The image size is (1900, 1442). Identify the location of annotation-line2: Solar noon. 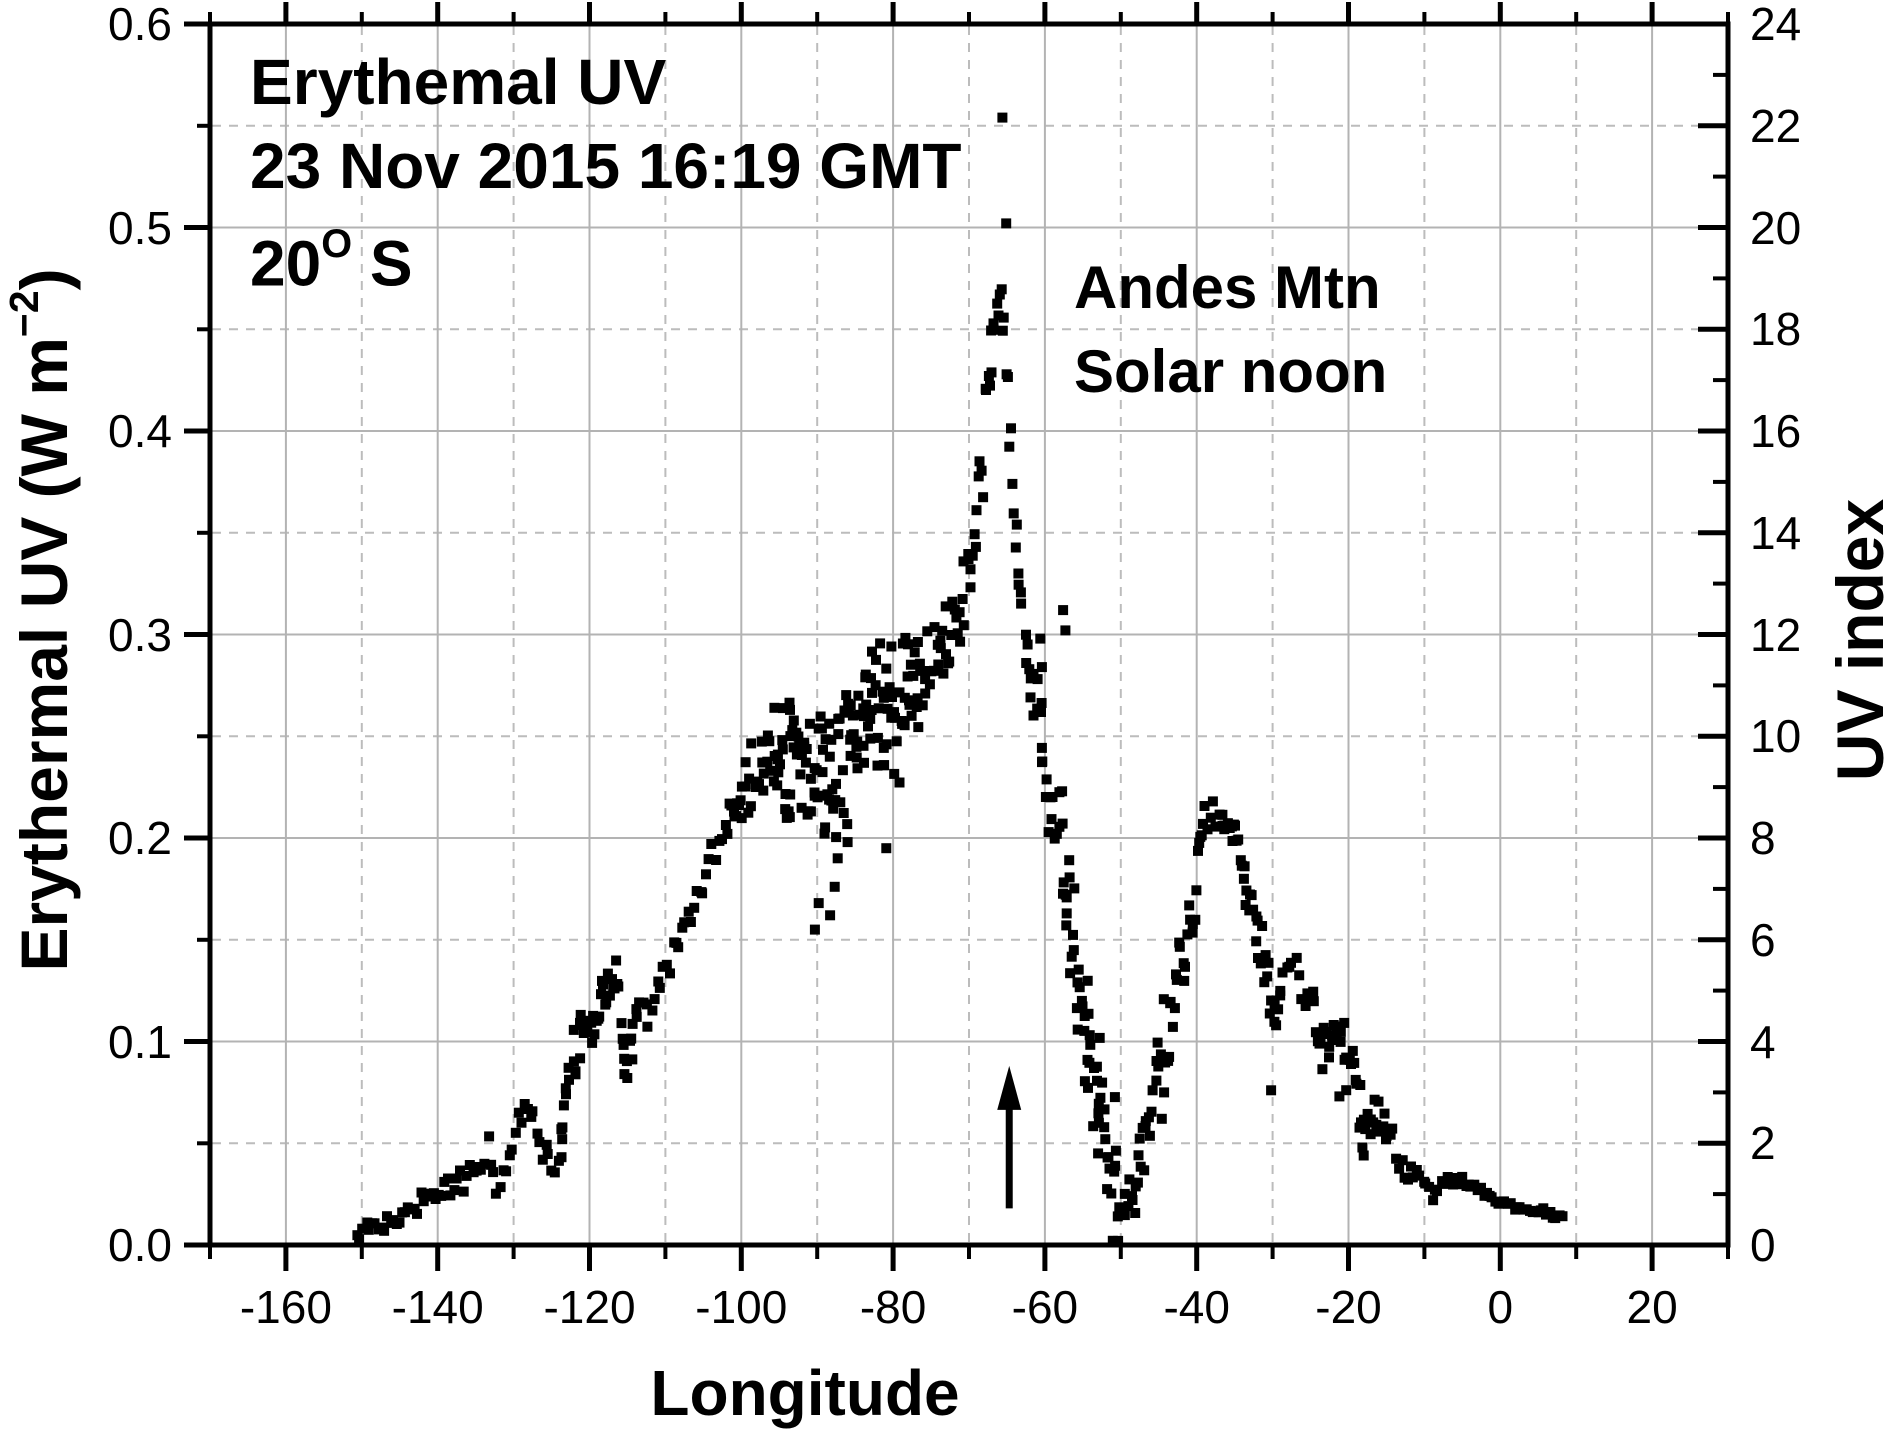
(1231, 371).